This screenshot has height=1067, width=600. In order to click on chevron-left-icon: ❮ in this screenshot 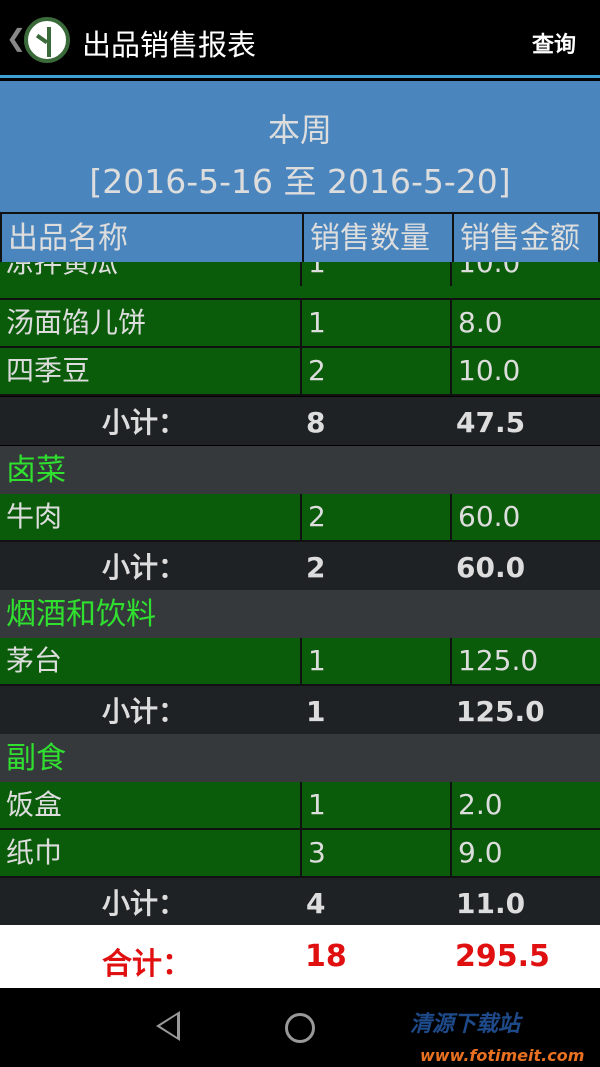, I will do `click(16, 38)`.